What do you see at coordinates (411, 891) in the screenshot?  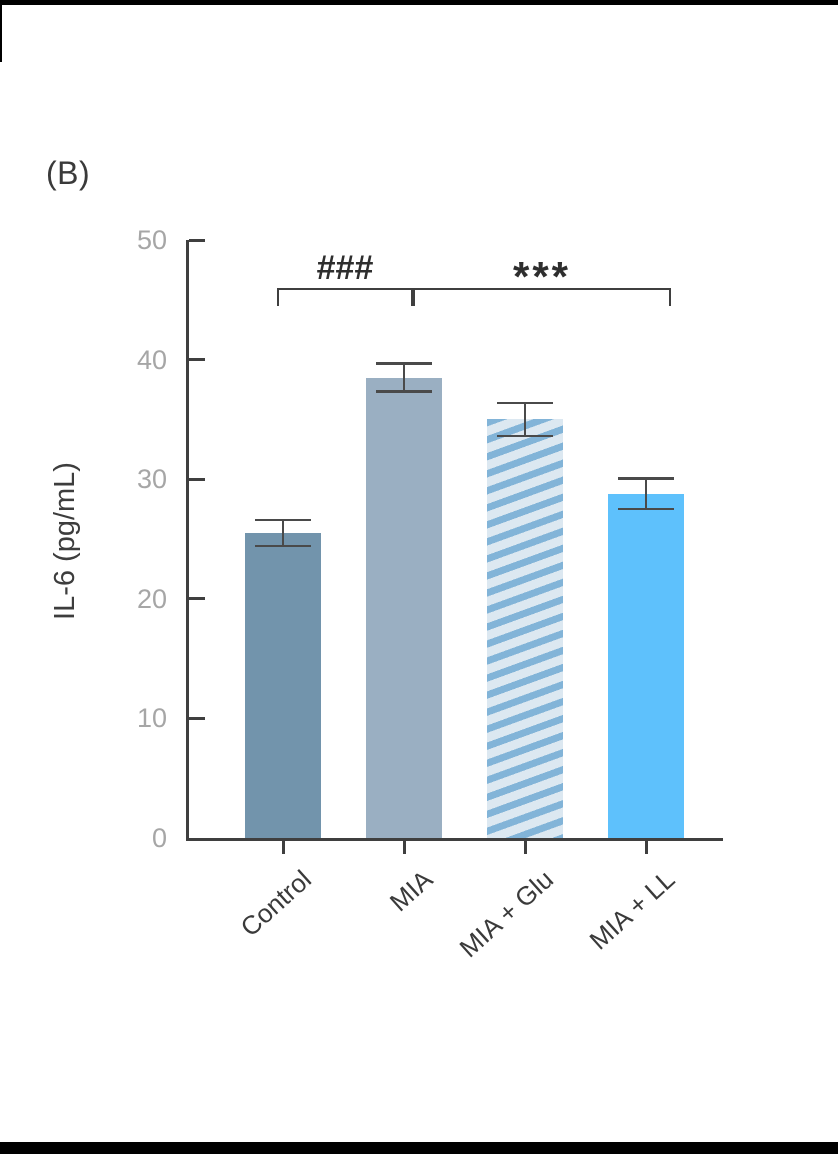 I see `x-label-mia: MIA` at bounding box center [411, 891].